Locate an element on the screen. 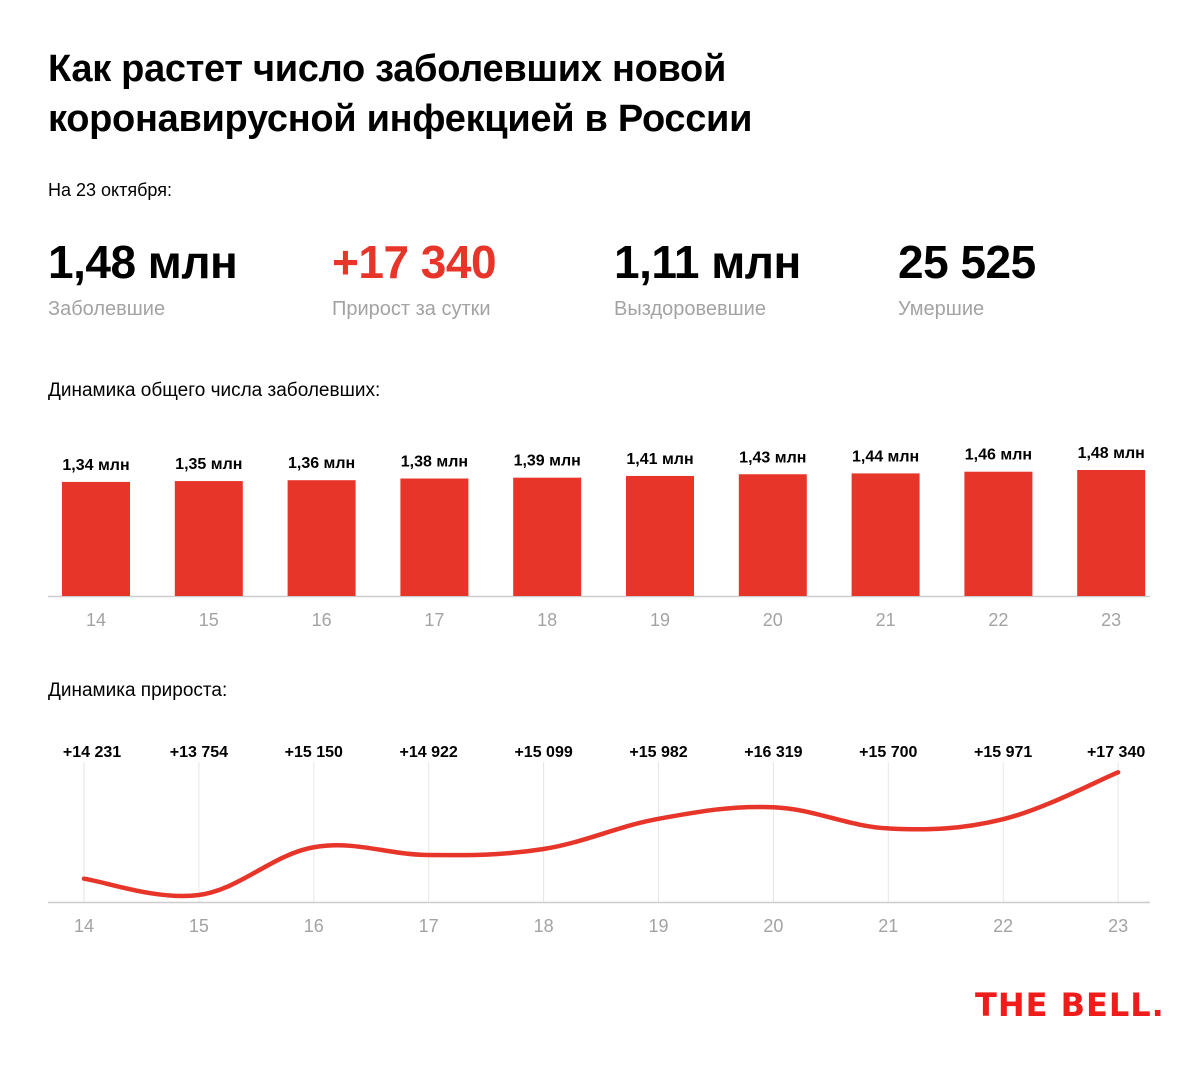 This screenshot has height=1081, width=1200. bar-data-label: 1,38 млн is located at coordinates (434, 462).